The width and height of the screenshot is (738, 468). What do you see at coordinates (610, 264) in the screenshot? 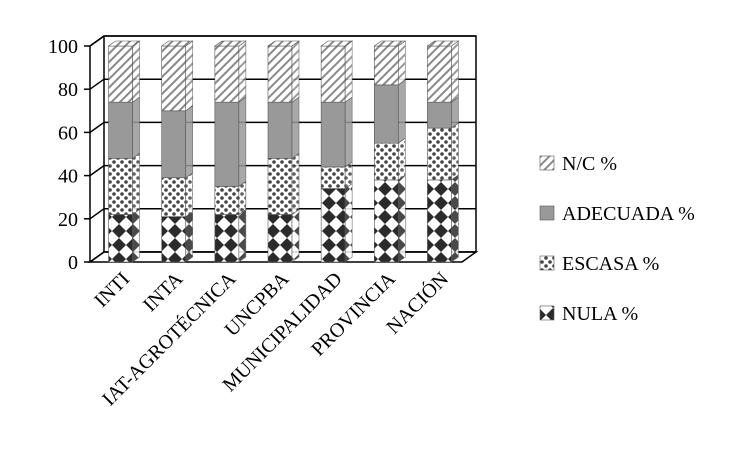
I see `legend-label: ESCASA %` at bounding box center [610, 264].